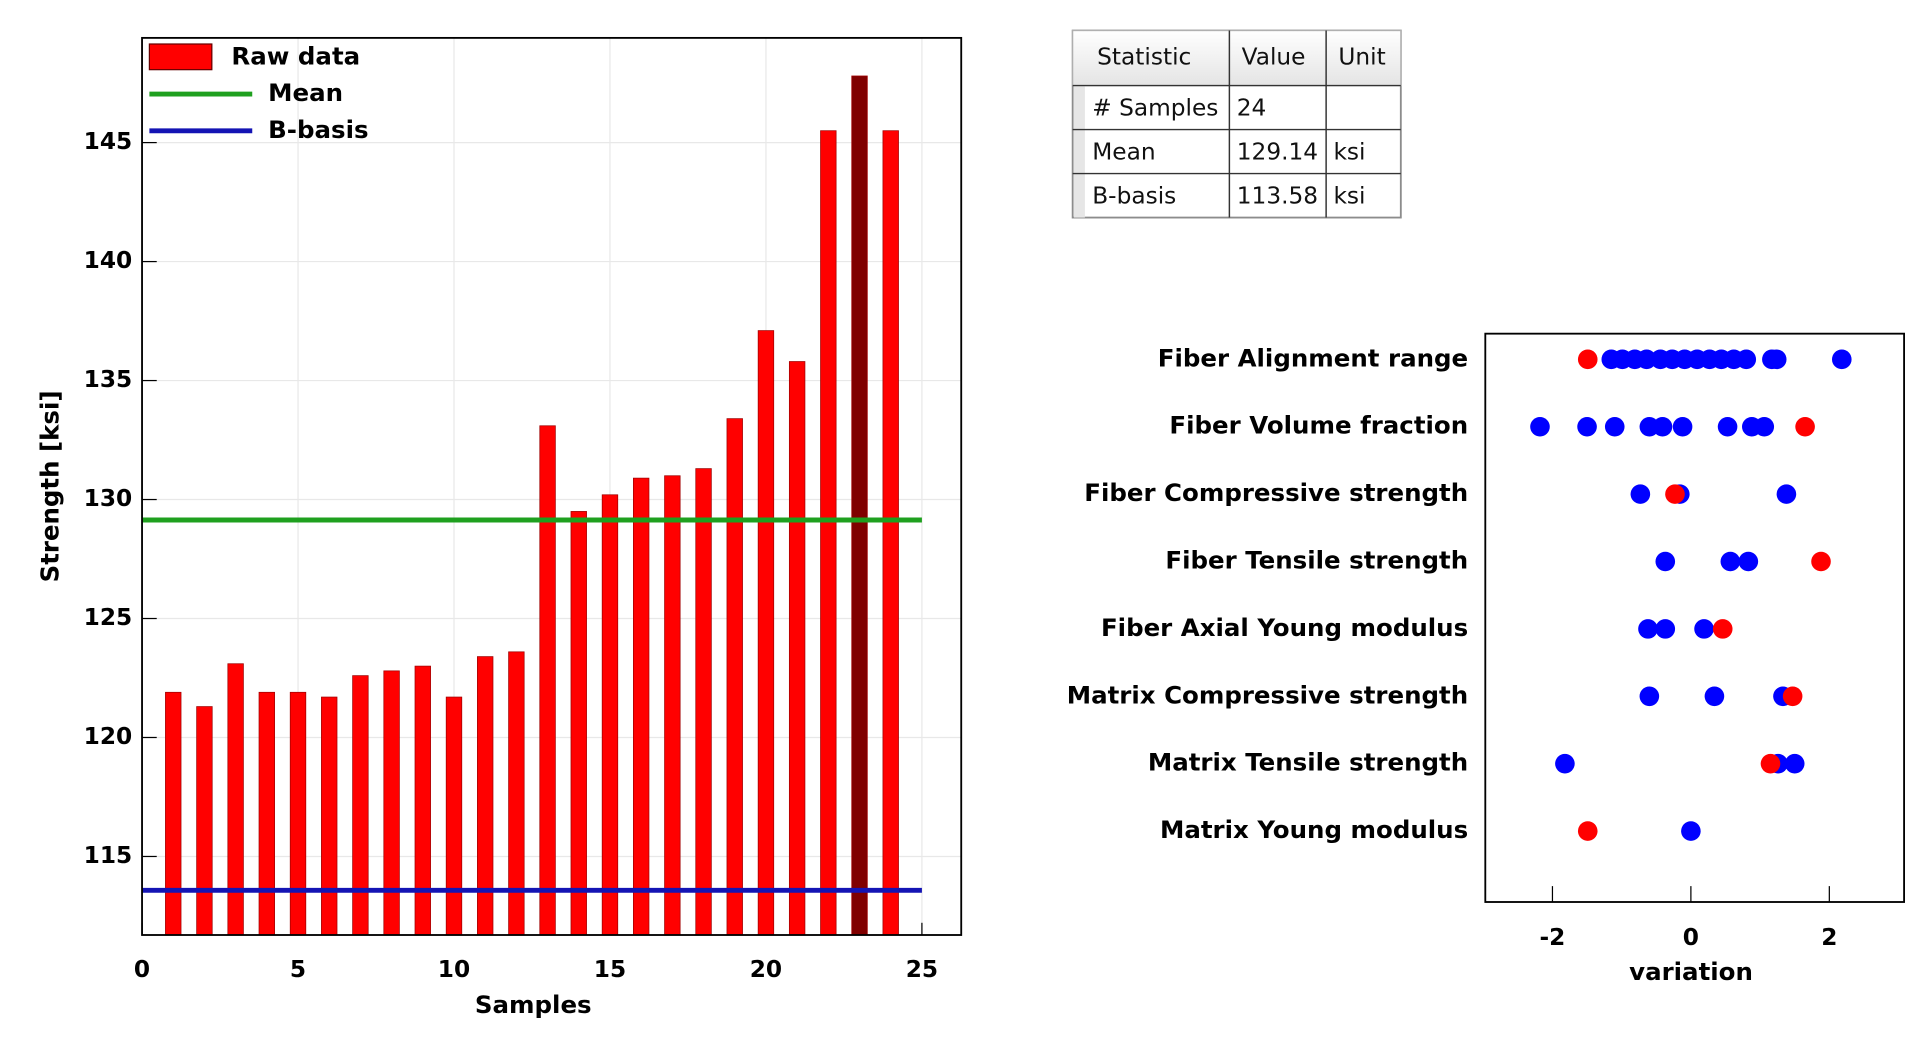 The image size is (1920, 1045). What do you see at coordinates (298, 969) in the screenshot?
I see `x-tick-label: 5` at bounding box center [298, 969].